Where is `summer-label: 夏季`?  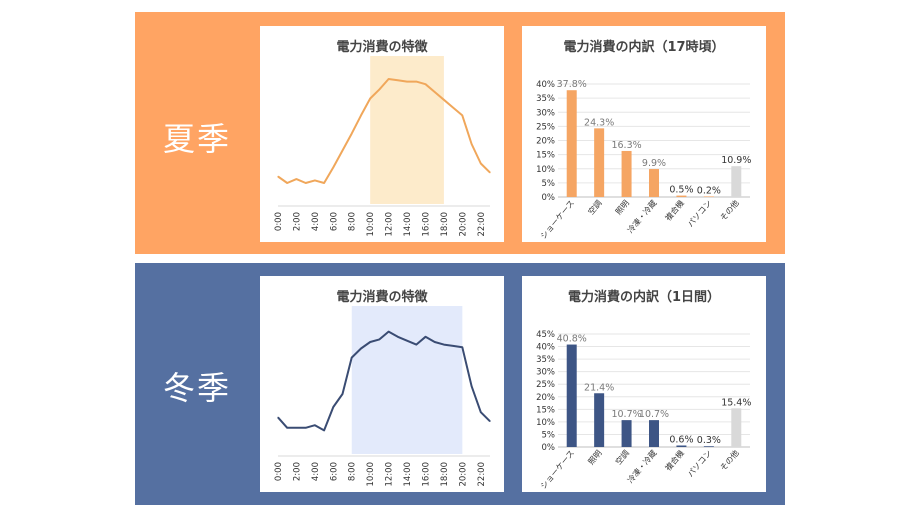 summer-label: 夏季 is located at coordinates (197, 139).